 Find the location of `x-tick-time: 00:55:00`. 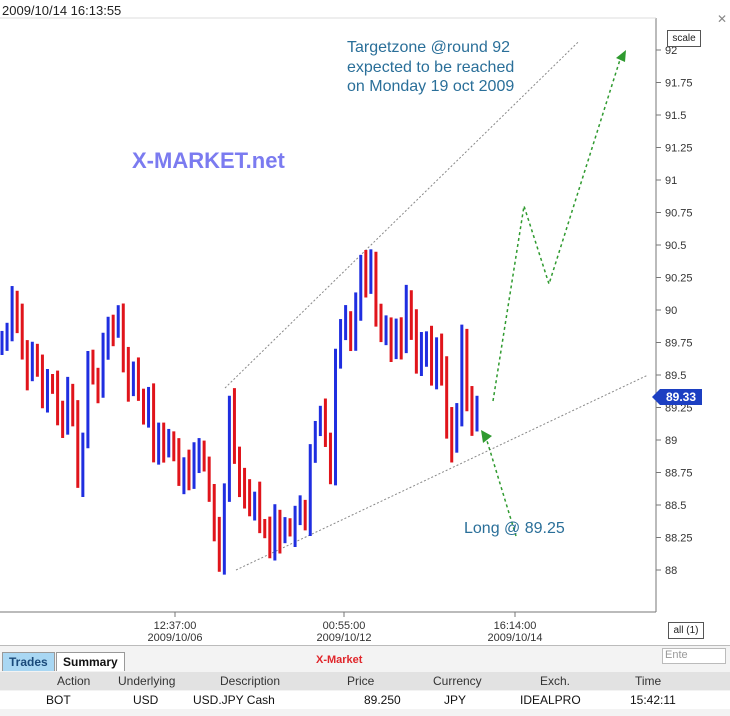

x-tick-time: 00:55:00 is located at coordinates (344, 626).